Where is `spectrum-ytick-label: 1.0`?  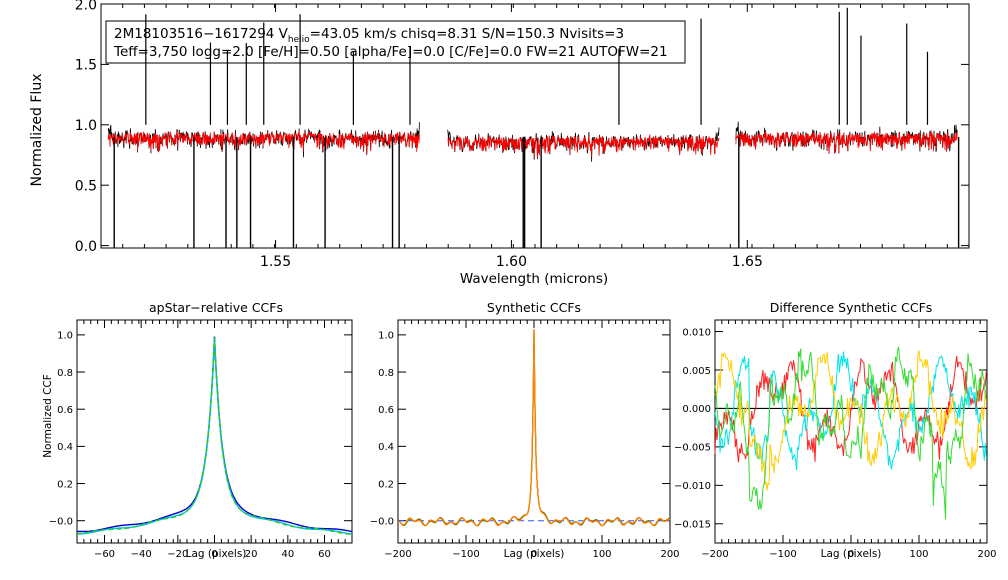
spectrum-ytick-label: 1.0 is located at coordinates (86, 126).